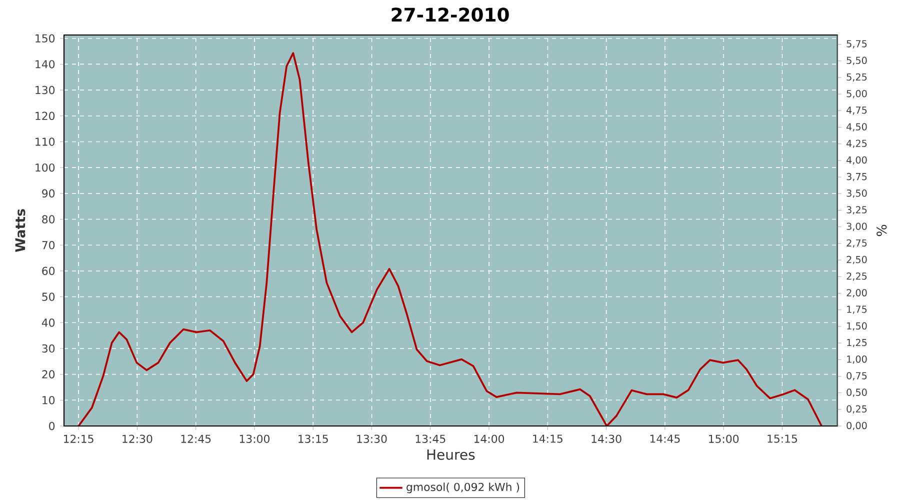 Image resolution: width=900 pixels, height=500 pixels. What do you see at coordinates (48, 193) in the screenshot?
I see `y-tick-label: 90` at bounding box center [48, 193].